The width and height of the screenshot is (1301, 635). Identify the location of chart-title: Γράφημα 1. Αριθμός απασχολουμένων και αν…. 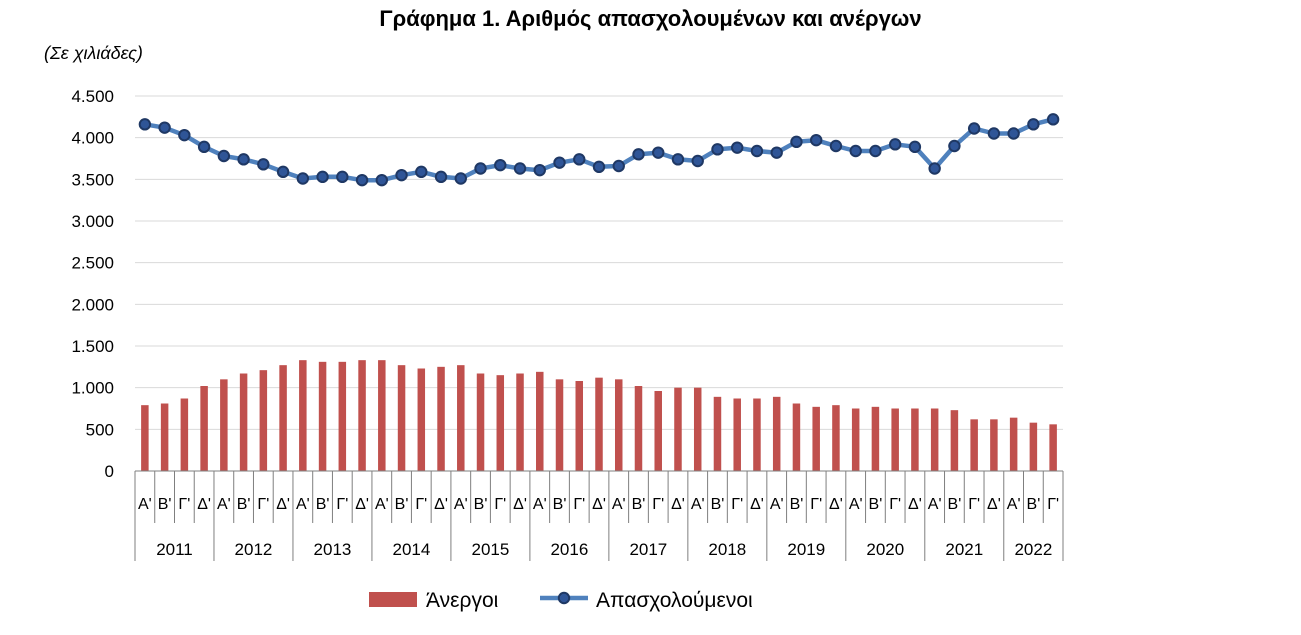
(650, 18).